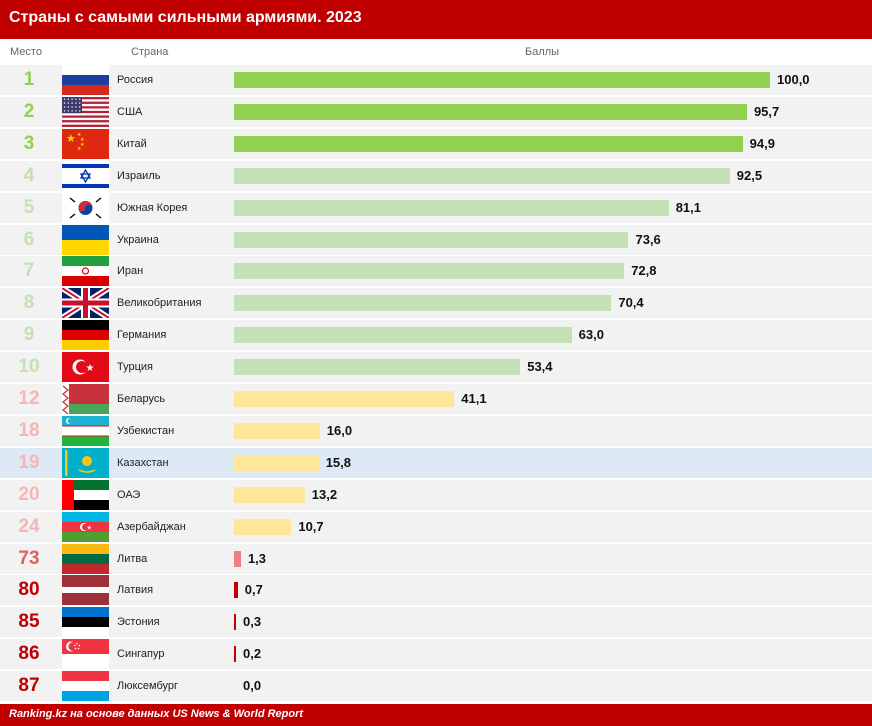  Describe the element at coordinates (135, 590) in the screenshot. I see `country-label: Латвия` at that location.